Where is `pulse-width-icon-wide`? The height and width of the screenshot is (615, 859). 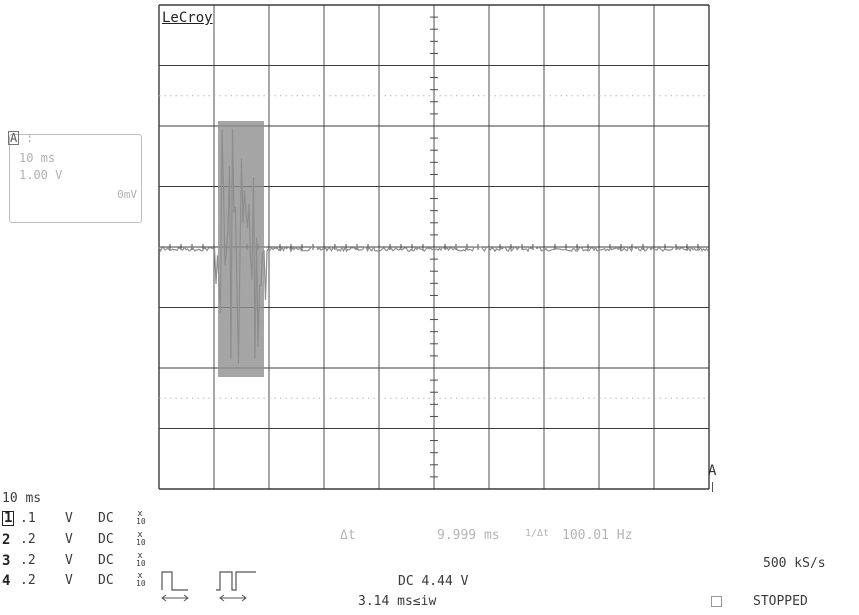
pulse-width-icon-wide is located at coordinates (236, 586).